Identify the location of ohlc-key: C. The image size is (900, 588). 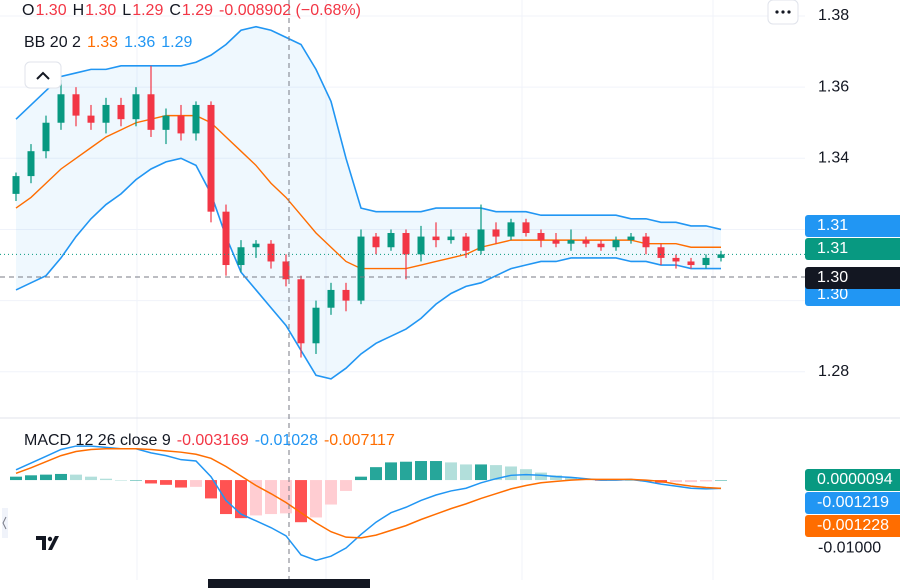
(175, 10).